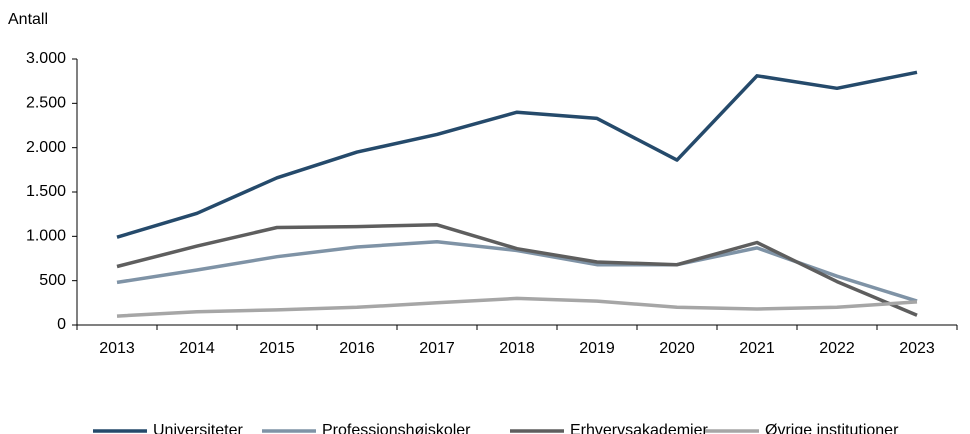  Describe the element at coordinates (117, 348) in the screenshot. I see `x-tick-label: 2013` at that location.